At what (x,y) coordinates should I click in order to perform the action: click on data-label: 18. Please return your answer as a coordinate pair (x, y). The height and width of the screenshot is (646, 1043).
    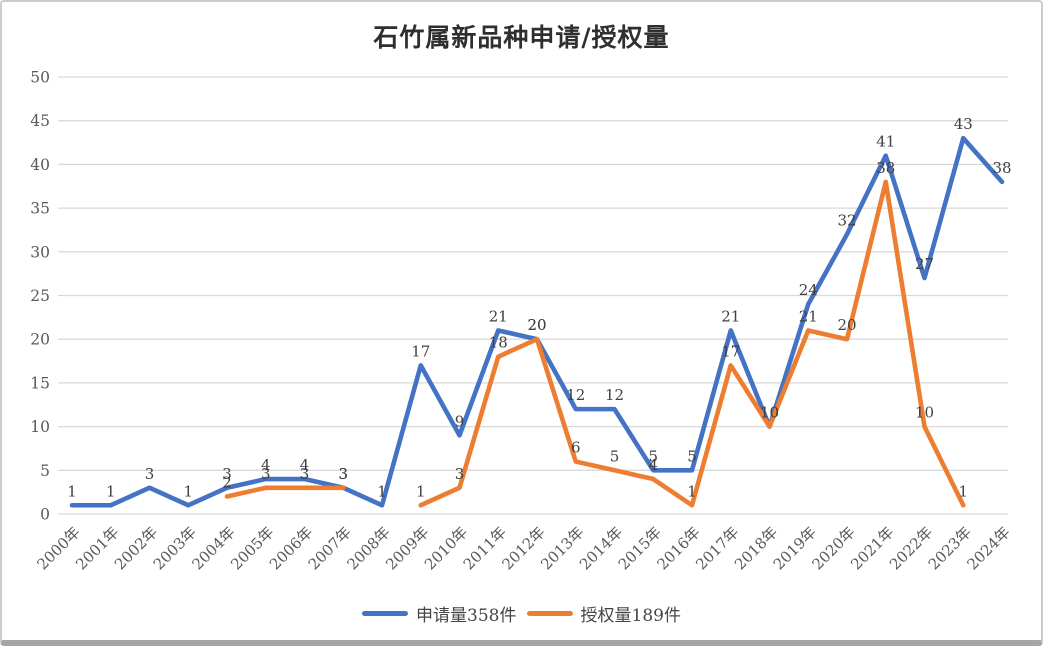
    Looking at the image, I should click on (498, 343).